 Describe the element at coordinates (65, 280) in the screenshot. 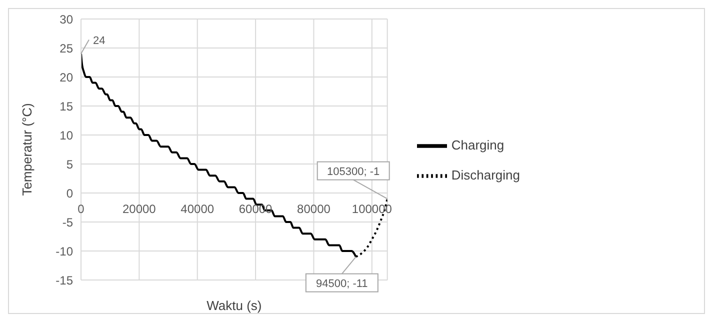

I see `y-tick-label: -15` at that location.